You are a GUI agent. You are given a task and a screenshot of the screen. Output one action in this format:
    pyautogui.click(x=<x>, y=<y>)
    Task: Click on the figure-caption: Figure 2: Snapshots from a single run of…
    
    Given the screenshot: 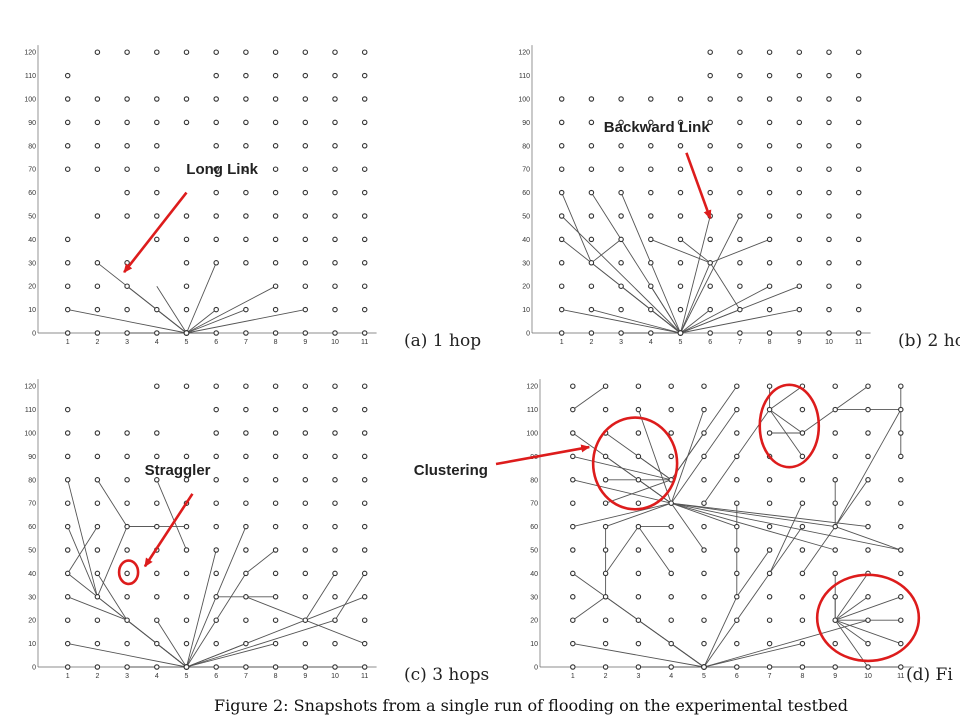 What is the action you would take?
    pyautogui.click(x=531, y=705)
    